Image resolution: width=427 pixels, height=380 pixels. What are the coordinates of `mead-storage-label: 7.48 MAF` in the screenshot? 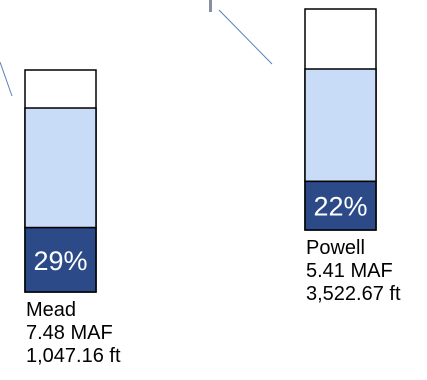 It's located at (69, 333).